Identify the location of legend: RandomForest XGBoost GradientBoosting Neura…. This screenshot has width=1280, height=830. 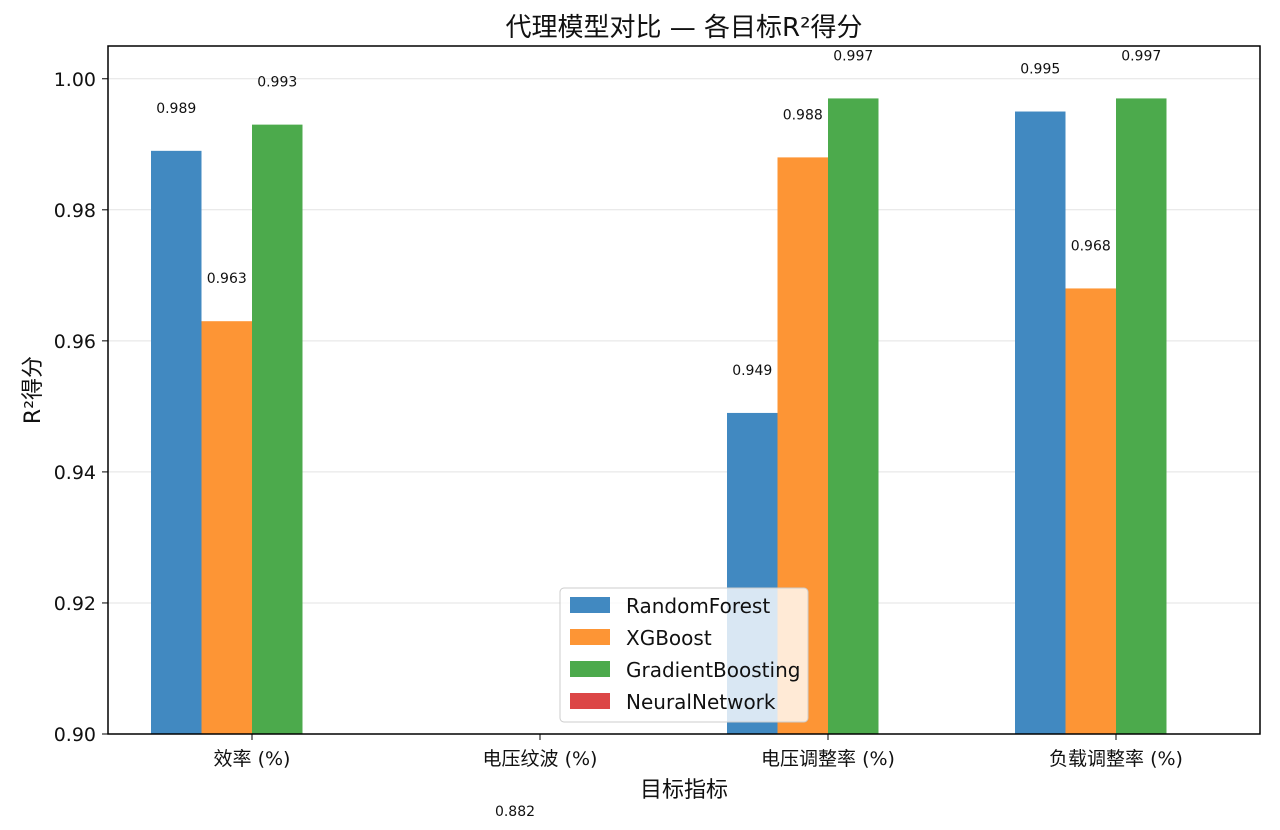
(684, 655).